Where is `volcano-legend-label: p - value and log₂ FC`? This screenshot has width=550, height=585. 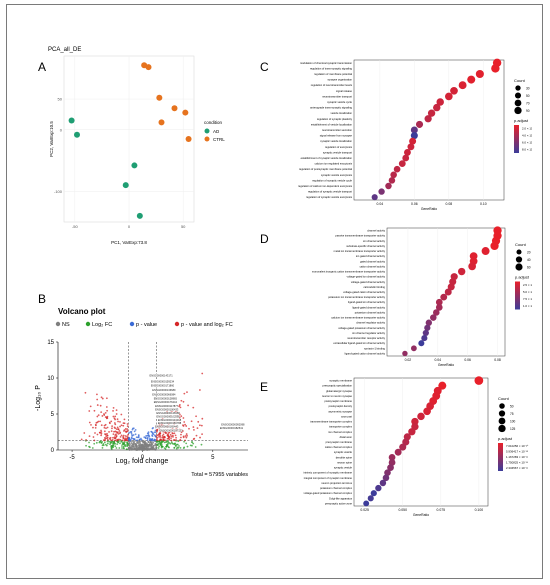
volcano-legend-label: p - value and log₂ FC is located at coordinates (207, 325).